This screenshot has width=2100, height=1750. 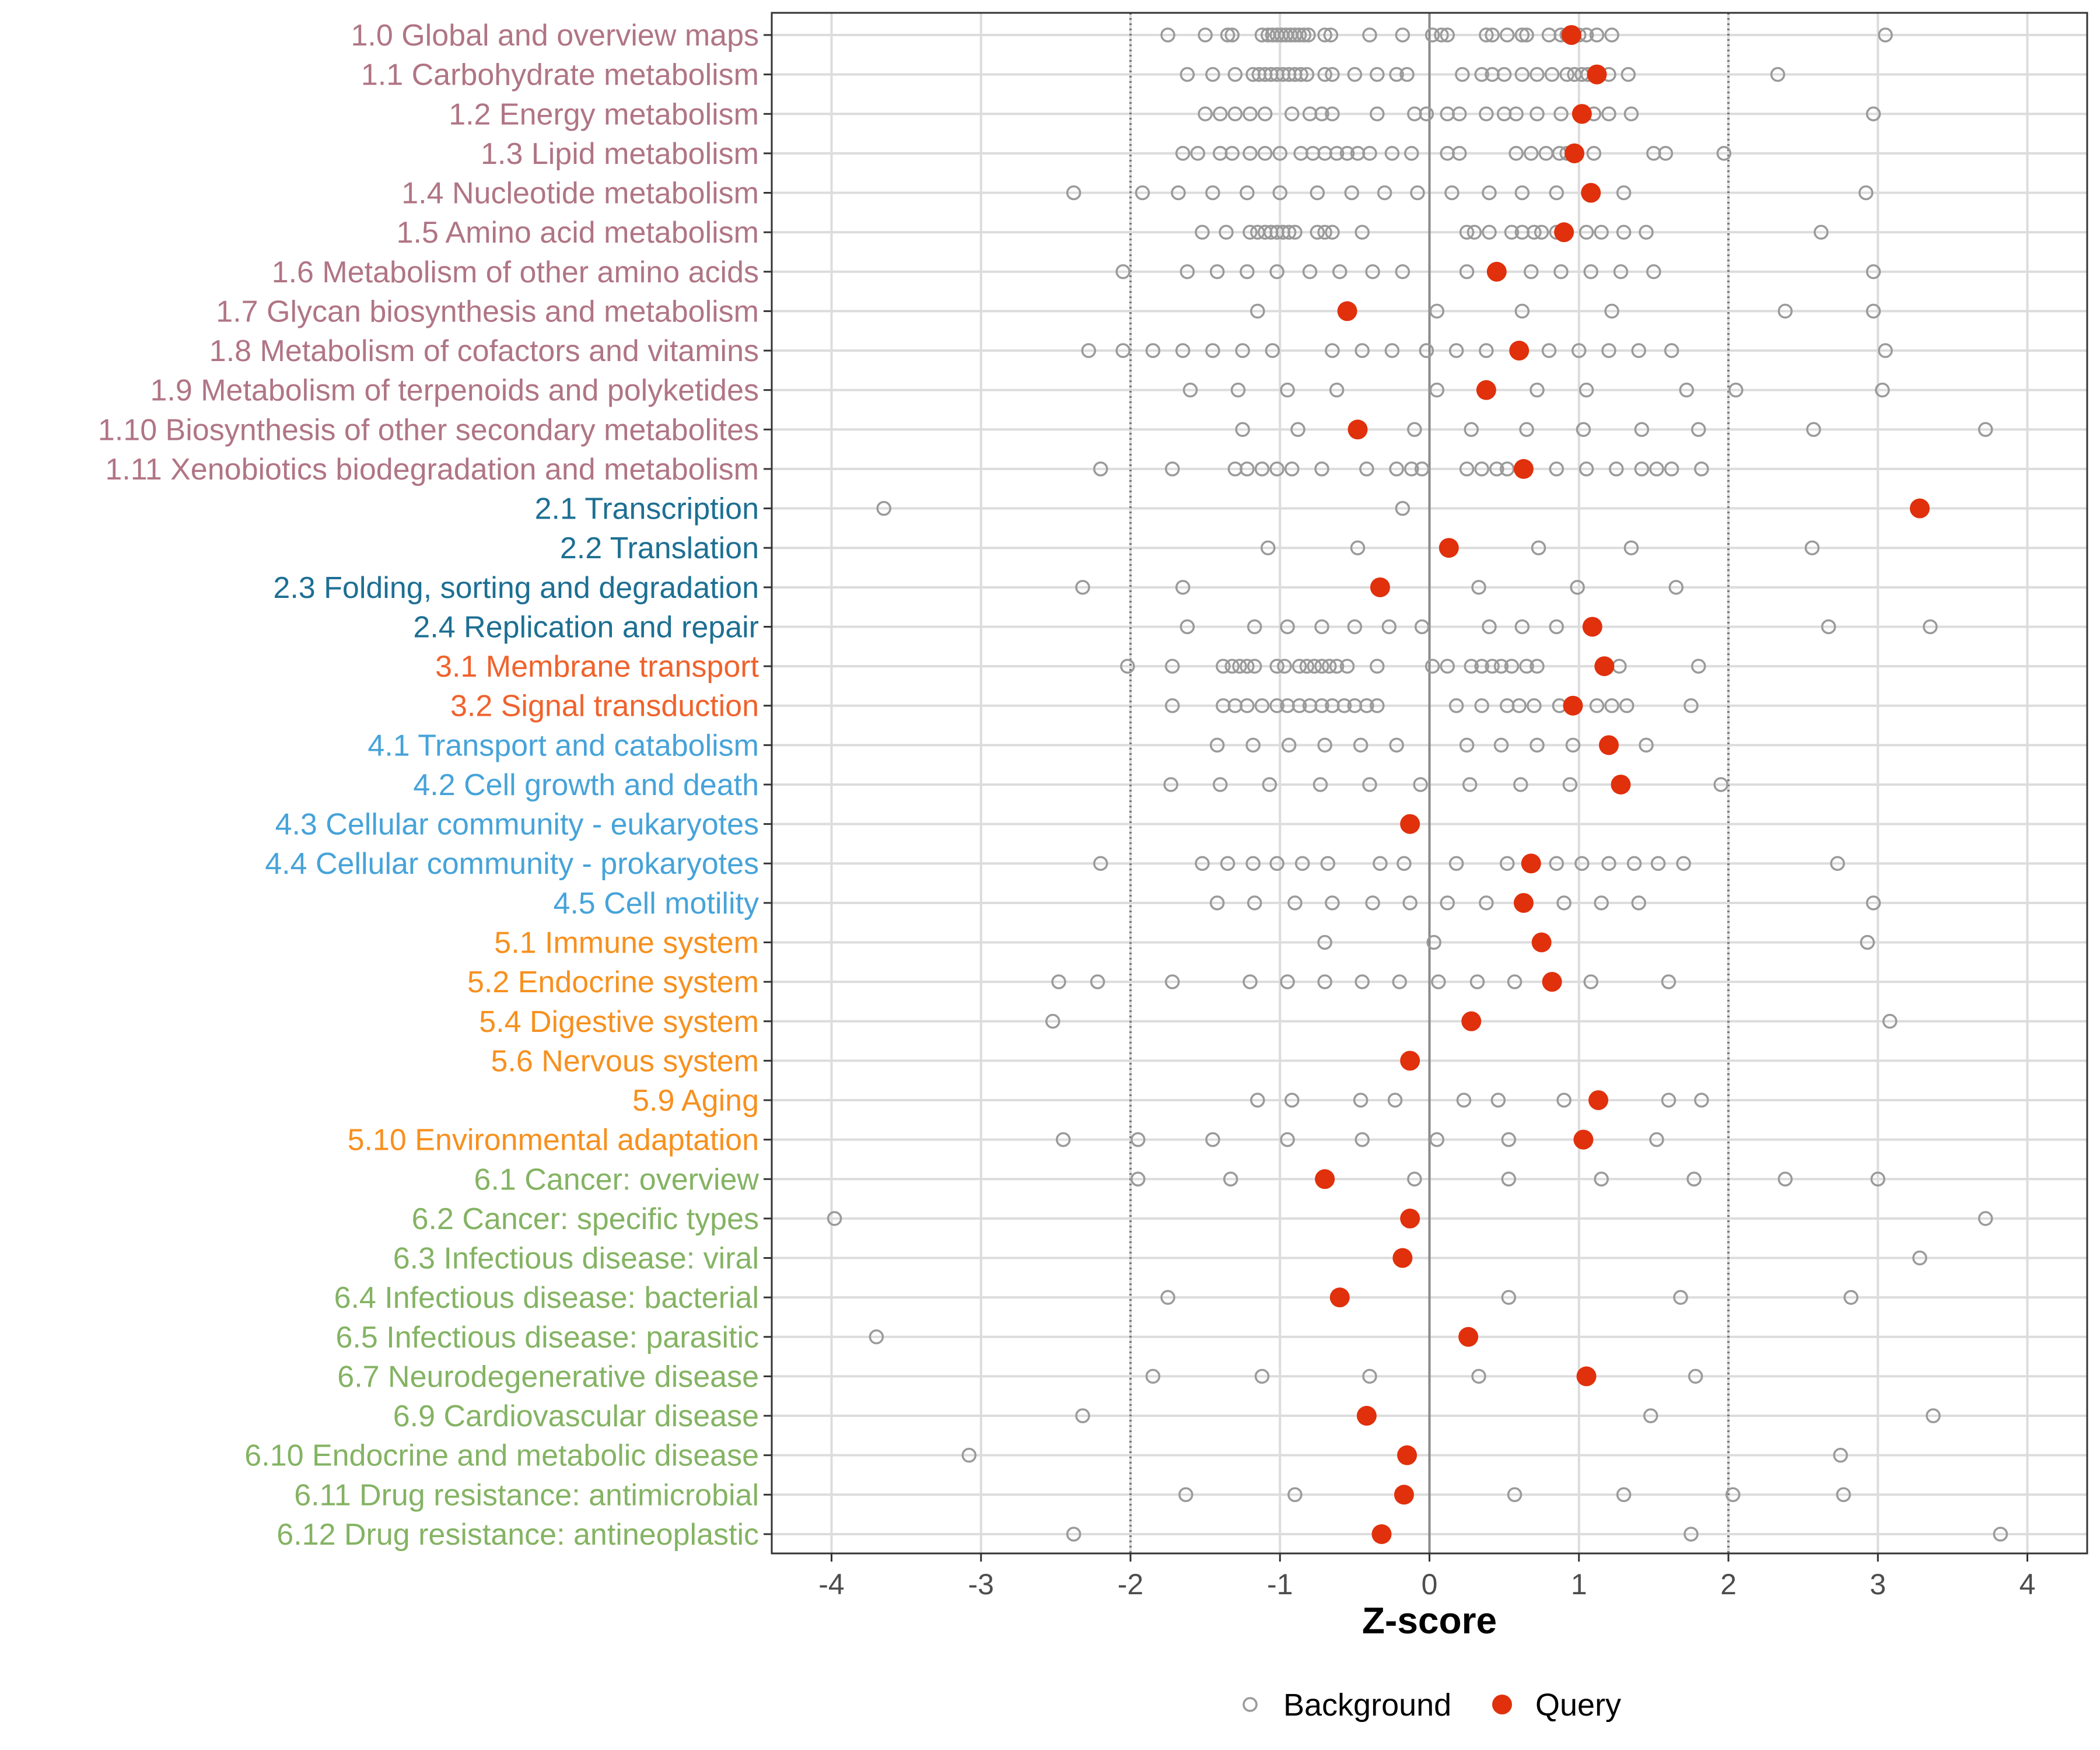 What do you see at coordinates (619, 1022) in the screenshot?
I see `category-label: 5.4 Digestive system` at bounding box center [619, 1022].